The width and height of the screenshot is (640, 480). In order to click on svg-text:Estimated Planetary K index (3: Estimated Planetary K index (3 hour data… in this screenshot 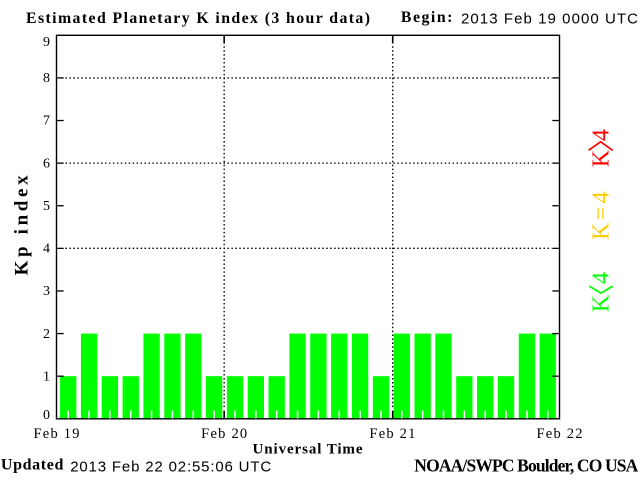, I will do `click(198, 18)`.